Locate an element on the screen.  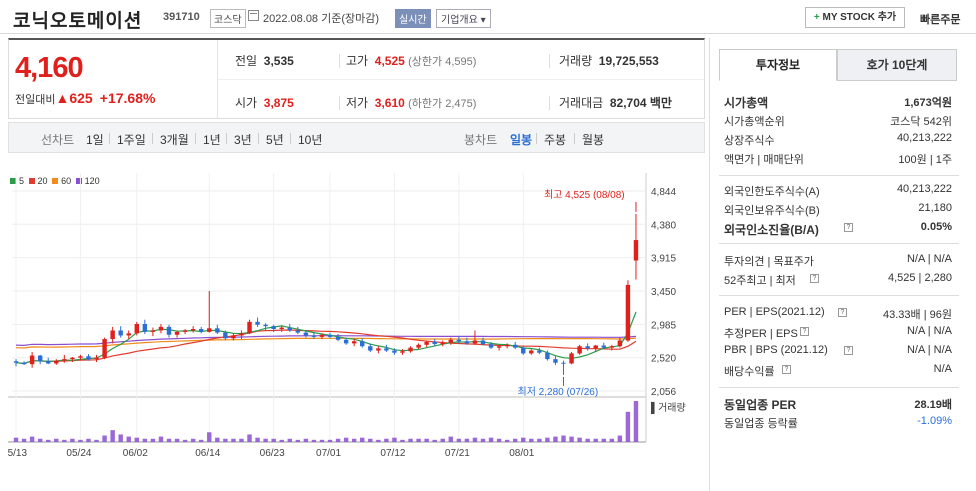
x-tick-label: 05/24 is located at coordinates (78, 453).